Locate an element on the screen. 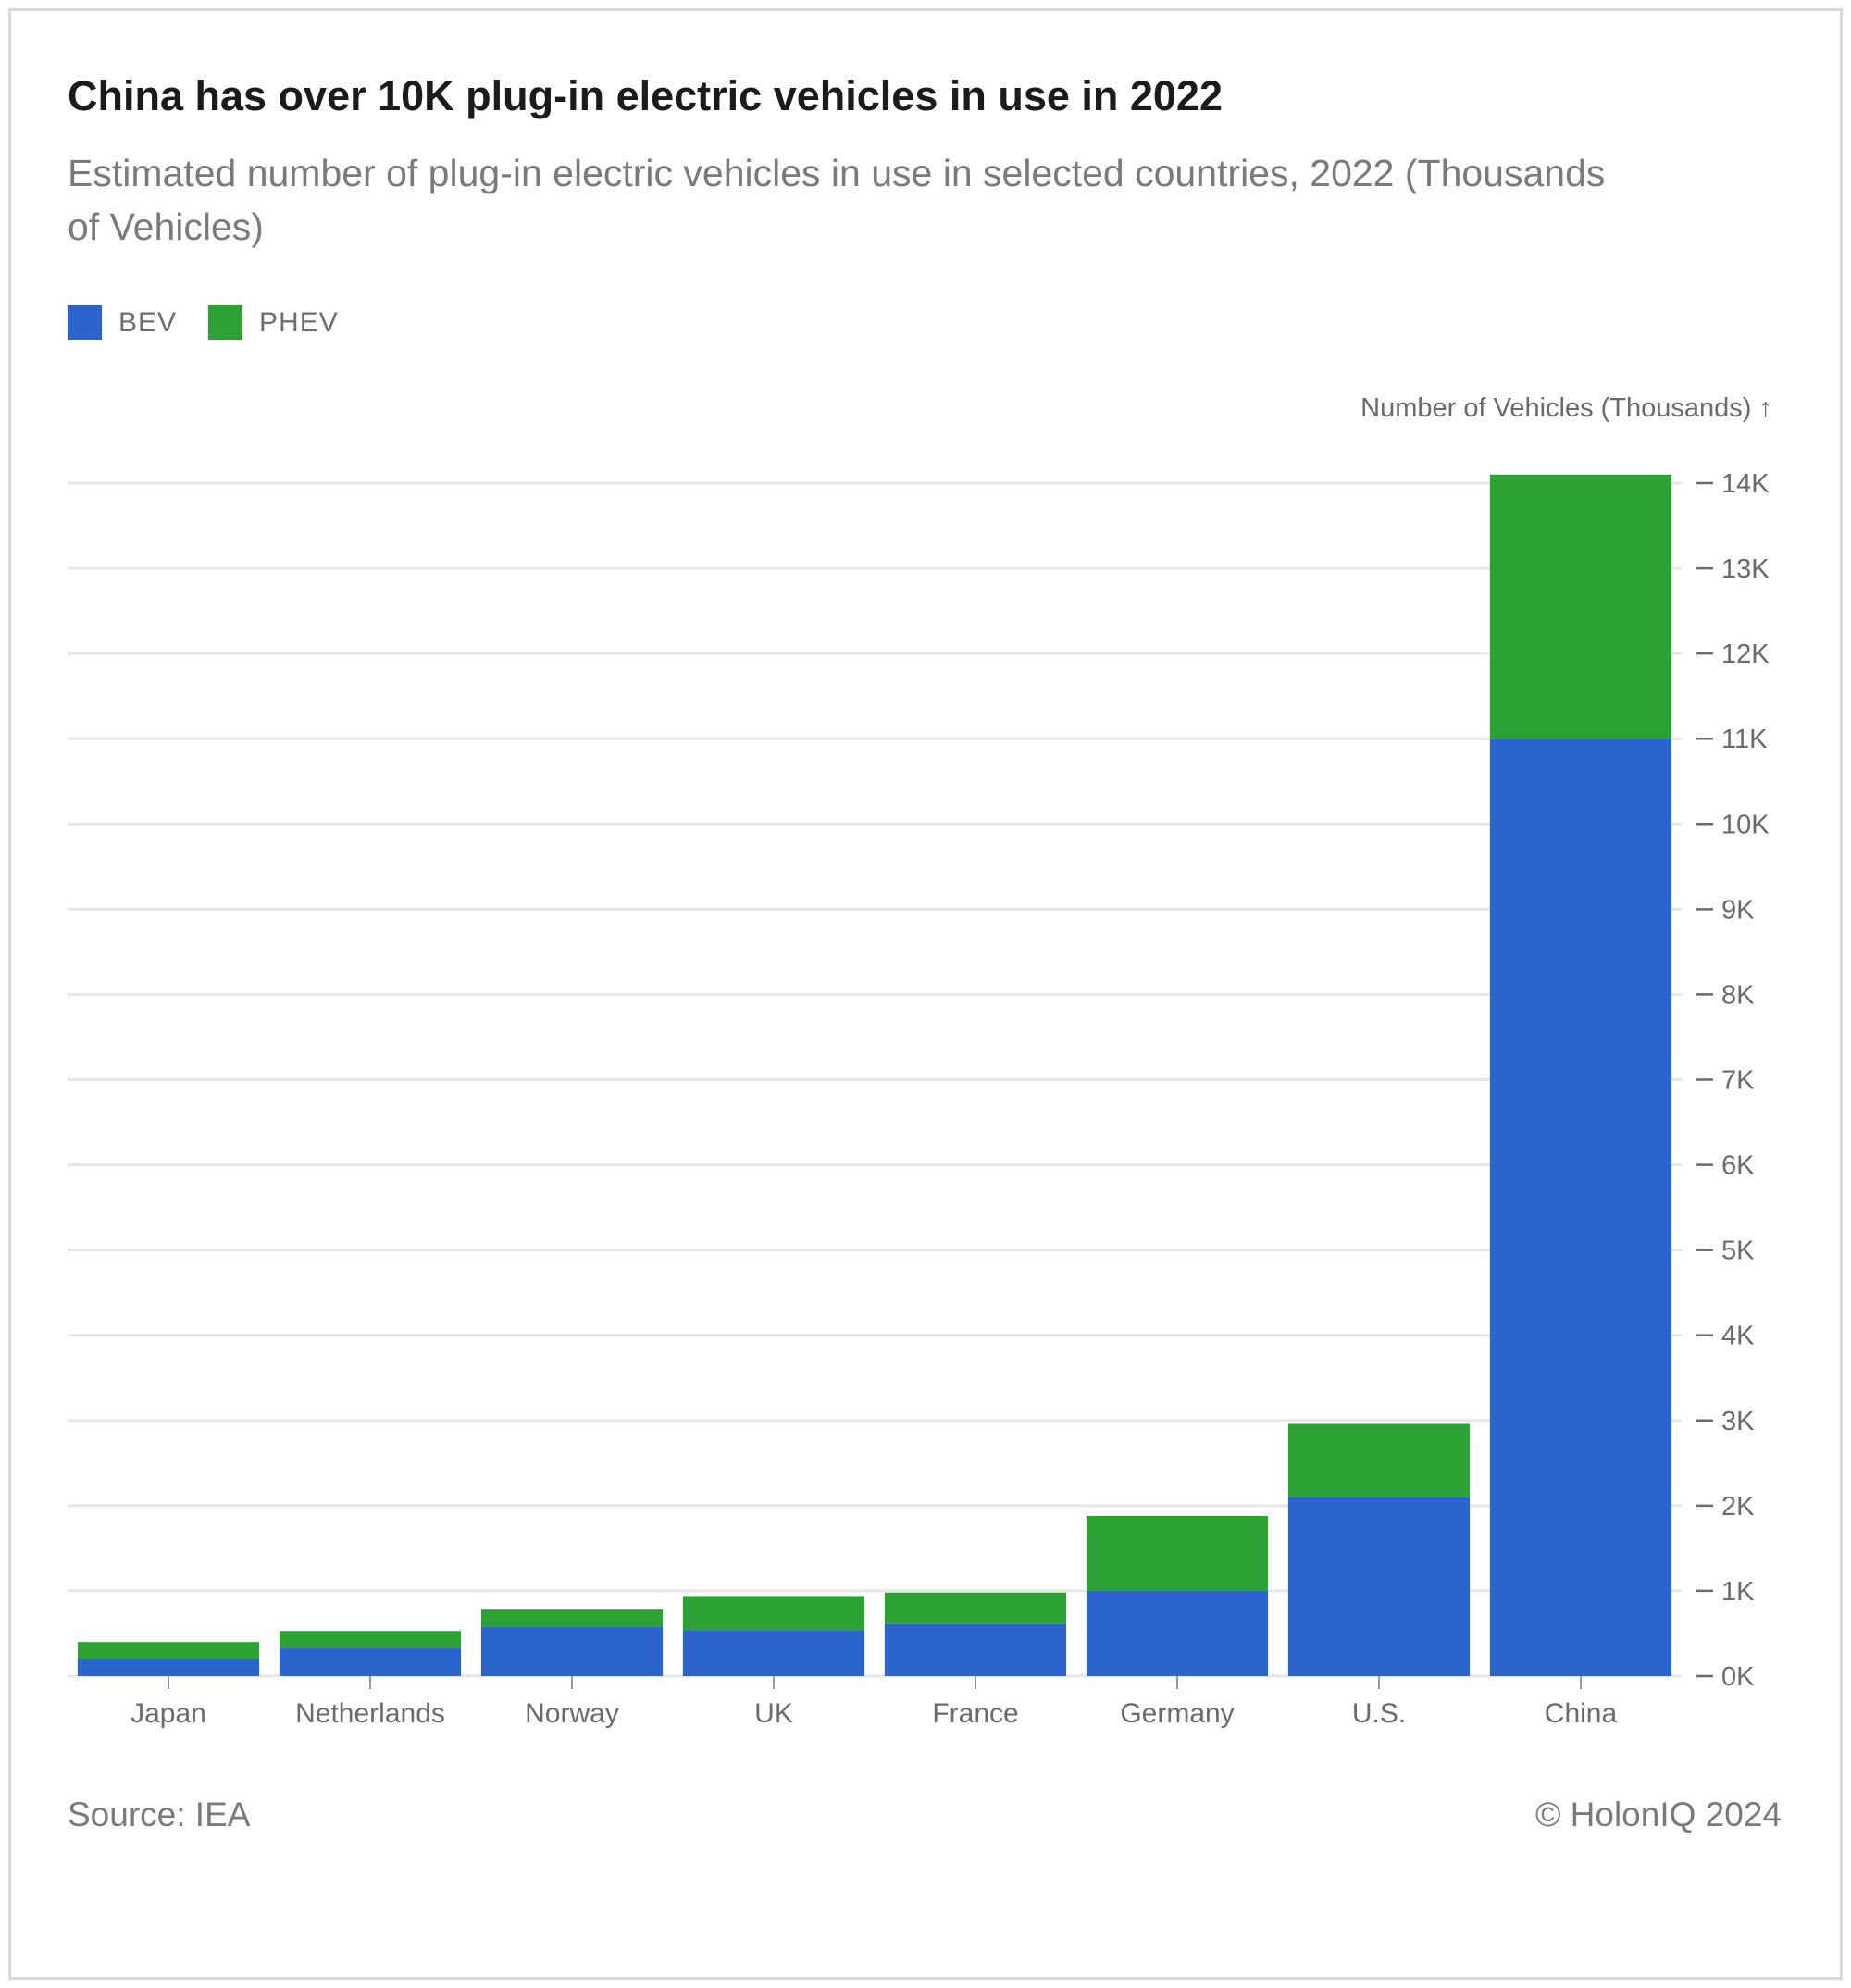 The height and width of the screenshot is (1988, 1851). y-tick-label: 10K is located at coordinates (1745, 824).